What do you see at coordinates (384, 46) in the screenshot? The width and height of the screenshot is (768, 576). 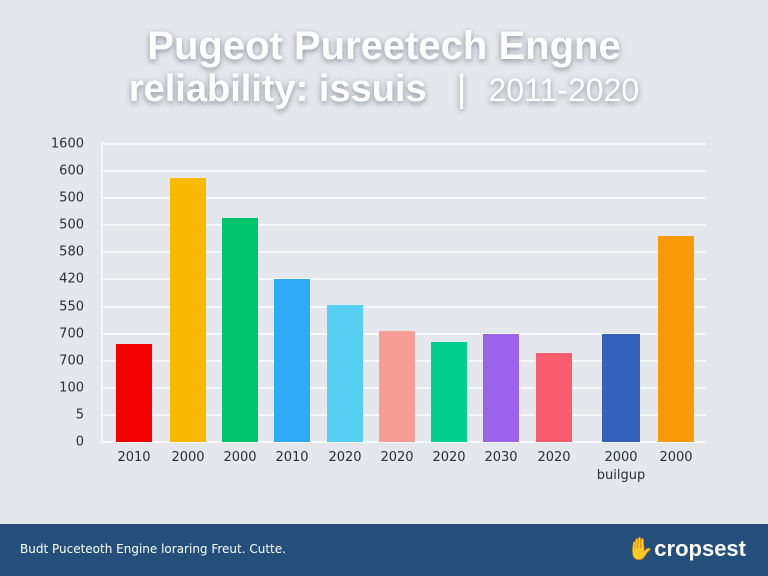 I see `chart-title-line1: Pugeot Pureetech Engne` at bounding box center [384, 46].